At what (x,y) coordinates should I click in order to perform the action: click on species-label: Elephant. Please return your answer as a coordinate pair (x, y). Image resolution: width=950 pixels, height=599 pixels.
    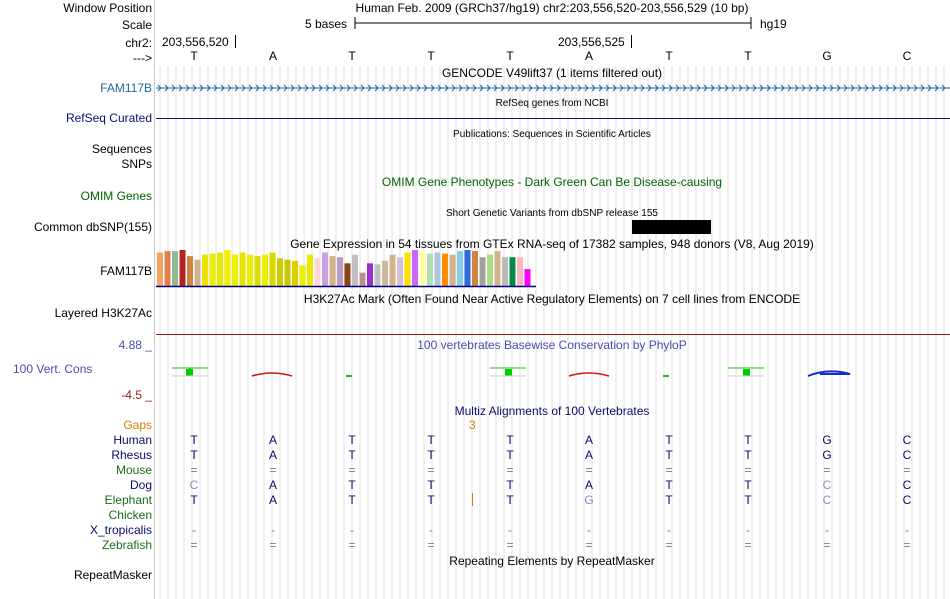
    Looking at the image, I should click on (128, 500).